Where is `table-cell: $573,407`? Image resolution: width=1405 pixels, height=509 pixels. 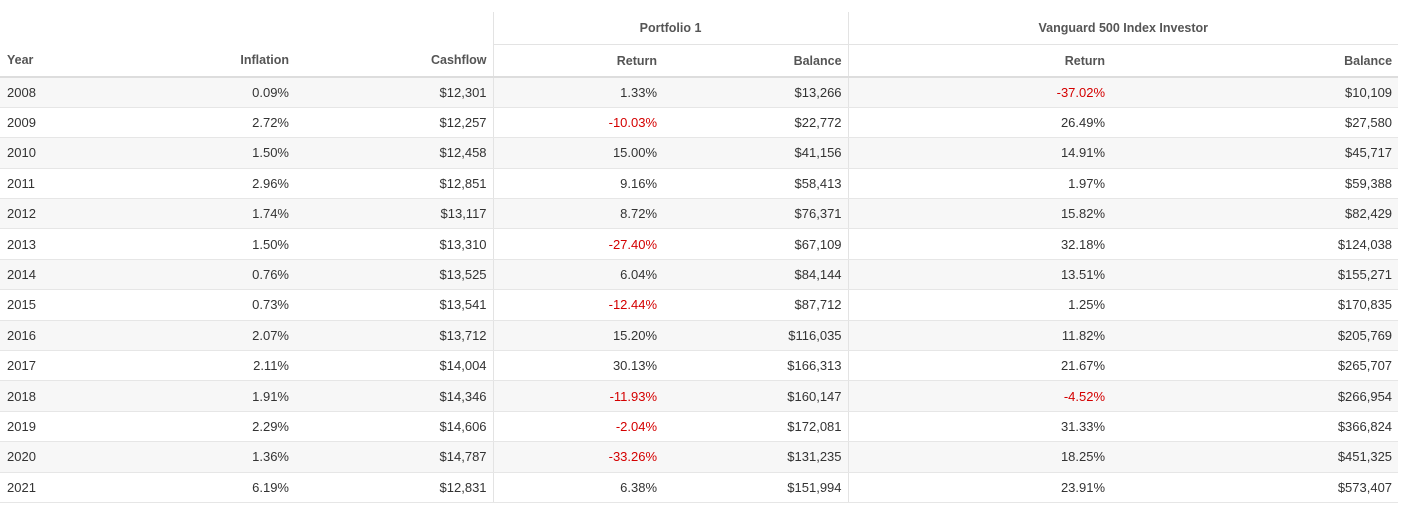
table-cell: $573,407 is located at coordinates (1255, 487).